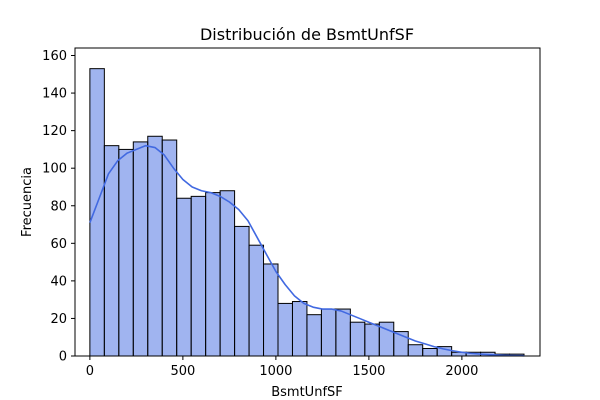  I want to click on x-tick-label: 0, so click(90, 371).